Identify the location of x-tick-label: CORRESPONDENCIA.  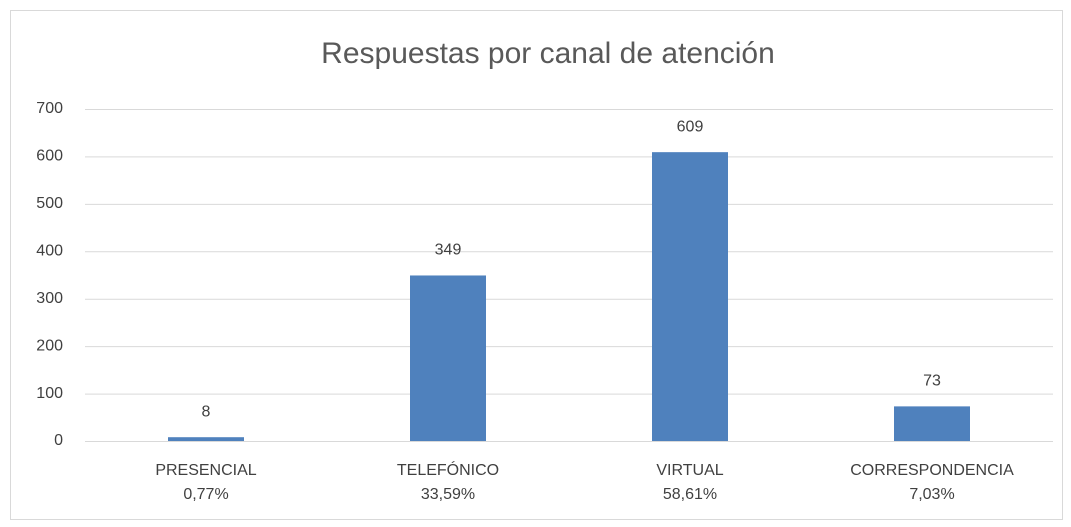
(932, 470).